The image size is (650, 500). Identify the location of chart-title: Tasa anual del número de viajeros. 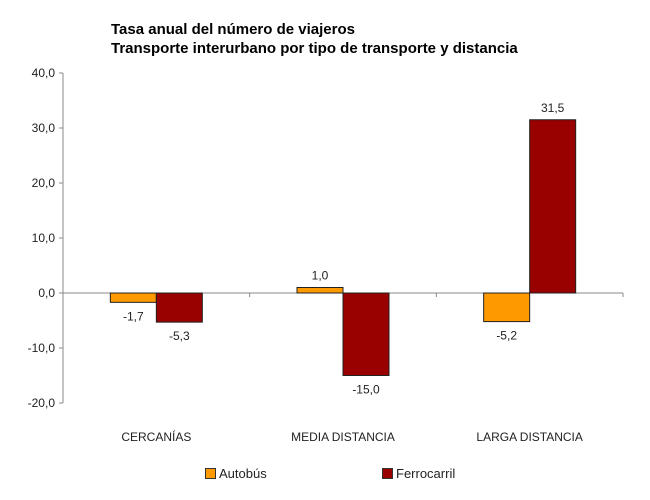
(233, 29).